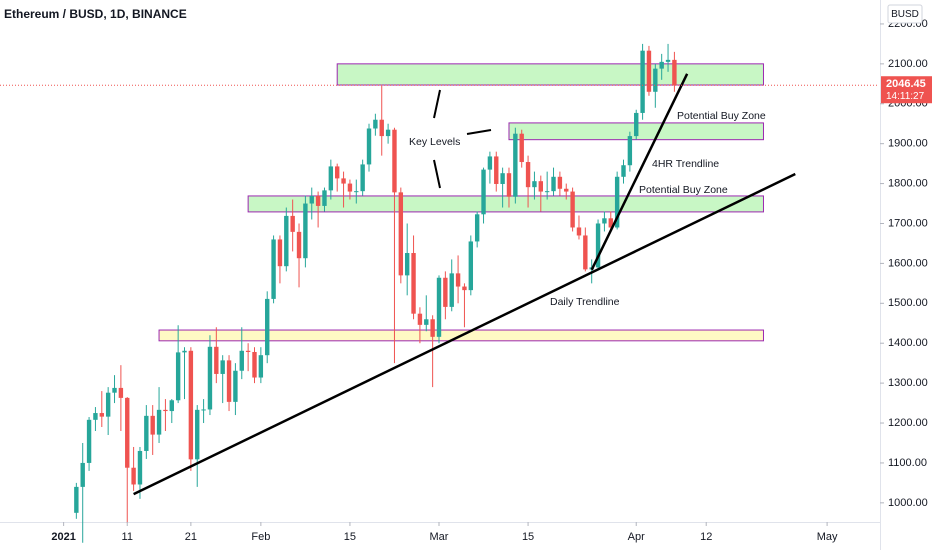 This screenshot has height=550, width=932. Describe the element at coordinates (63, 537) in the screenshot. I see `x-tick-label: 2021` at that location.